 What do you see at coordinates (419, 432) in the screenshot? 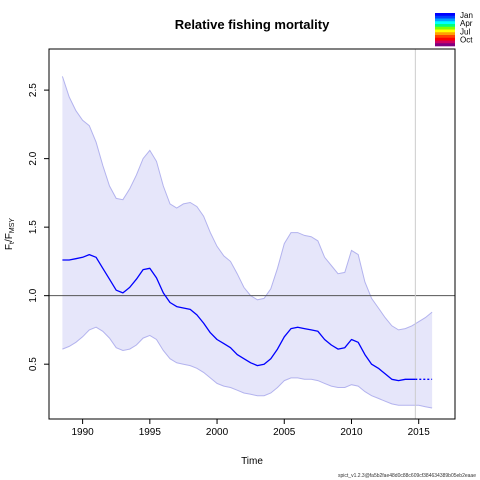
I see `x-tick-label-2015: 2015` at bounding box center [419, 432].